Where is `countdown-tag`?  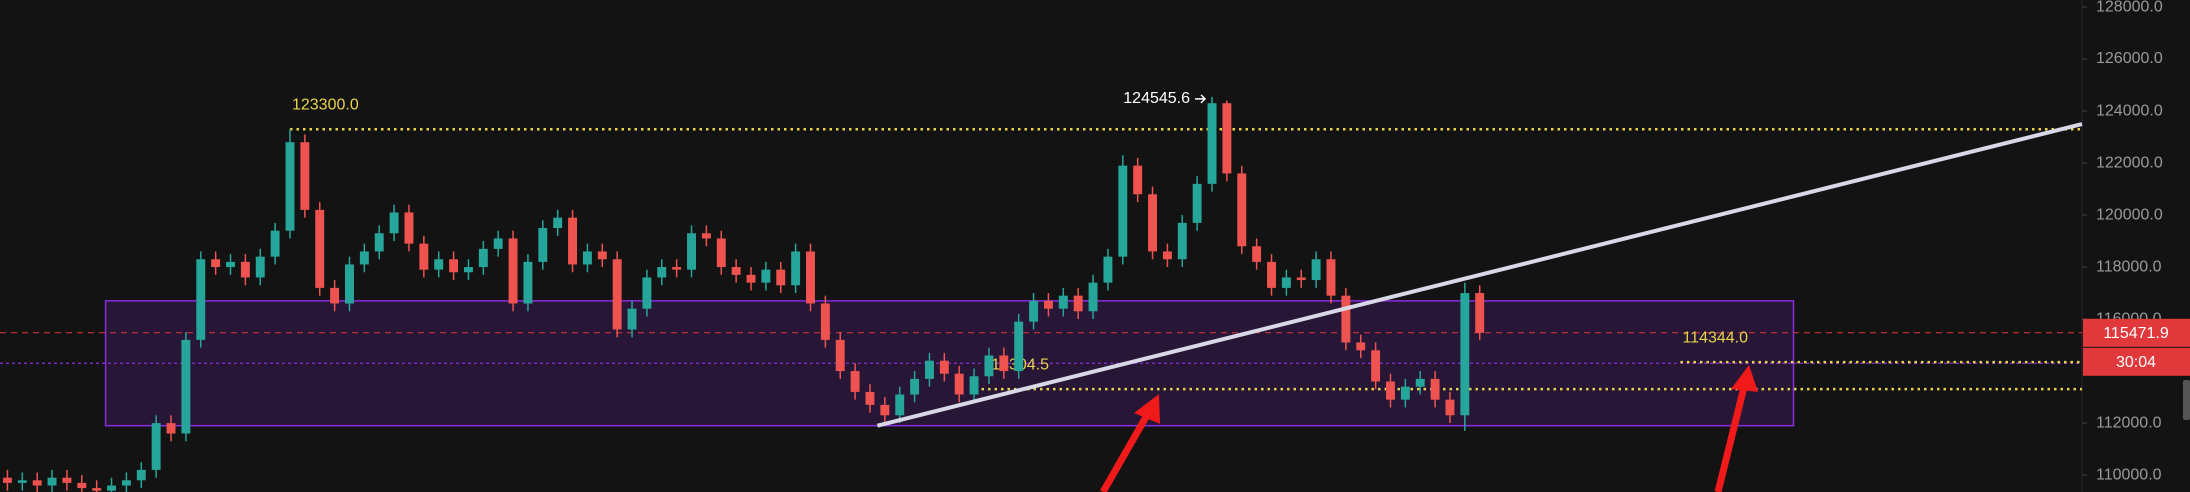 countdown-tag is located at coordinates (2136, 361).